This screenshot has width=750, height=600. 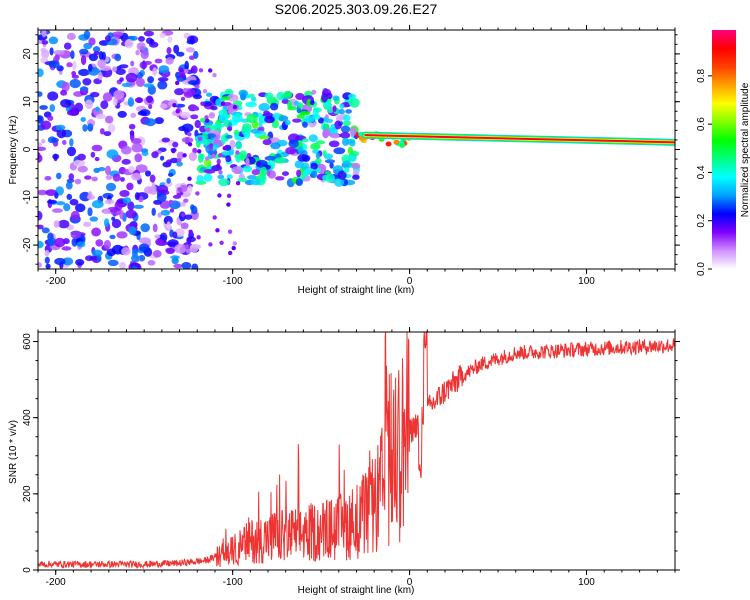 What do you see at coordinates (27, 341) in the screenshot?
I see `y-tick-label: 600` at bounding box center [27, 341].